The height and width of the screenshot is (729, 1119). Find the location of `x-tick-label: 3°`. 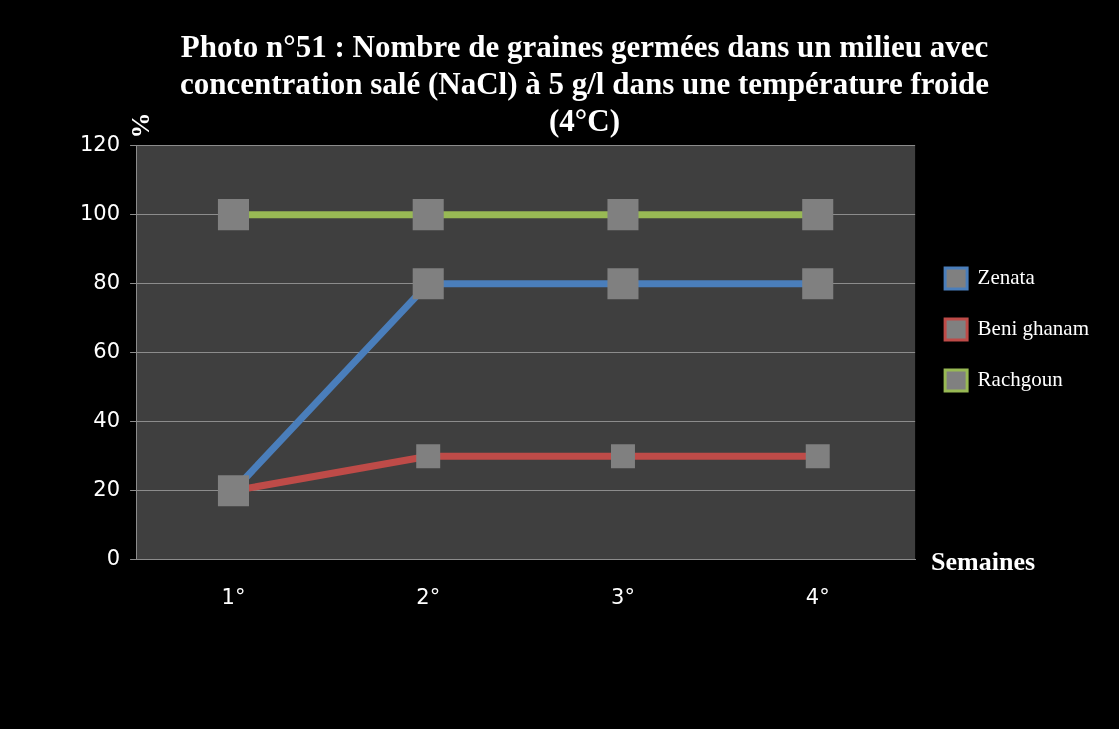

x-tick-label: 3° is located at coordinates (623, 596).